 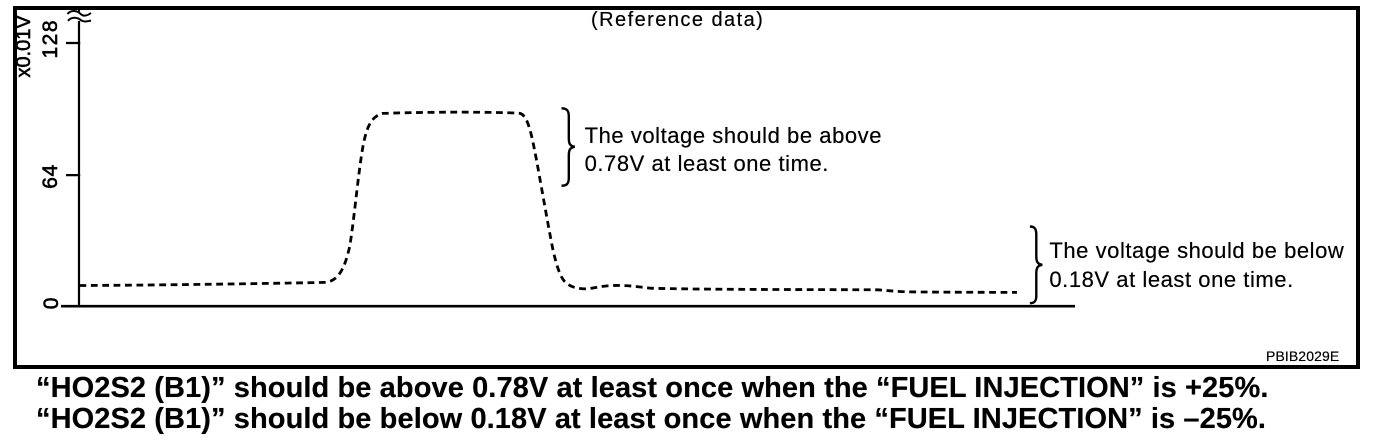 What do you see at coordinates (24, 46) in the screenshot?
I see `svg-text: x0.01V` at bounding box center [24, 46].